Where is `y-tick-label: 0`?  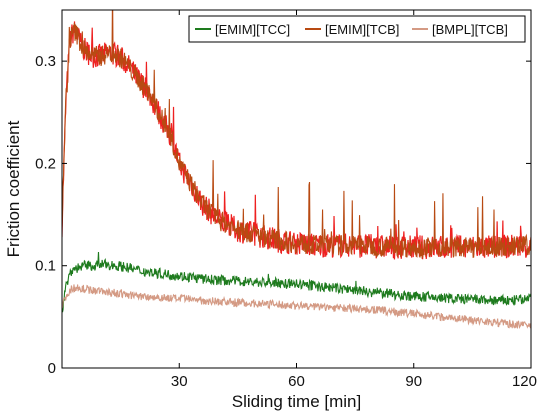
y-tick-label: 0 is located at coordinates (52, 368).